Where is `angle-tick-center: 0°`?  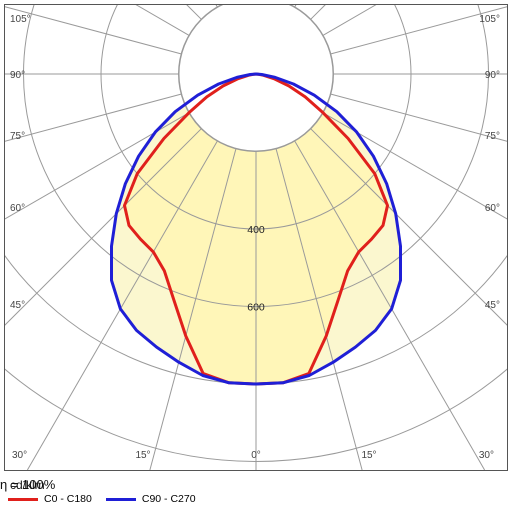
angle-tick-center: 0° is located at coordinates (256, 455).